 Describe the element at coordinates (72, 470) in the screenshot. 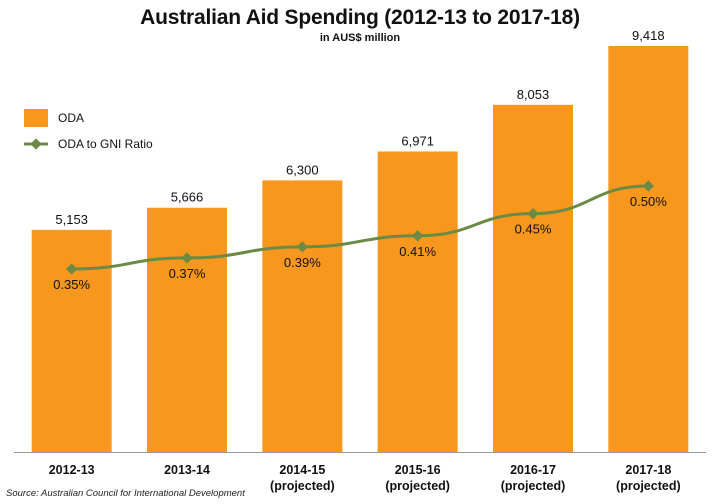

I see `x-tick-label: 2012-13` at that location.